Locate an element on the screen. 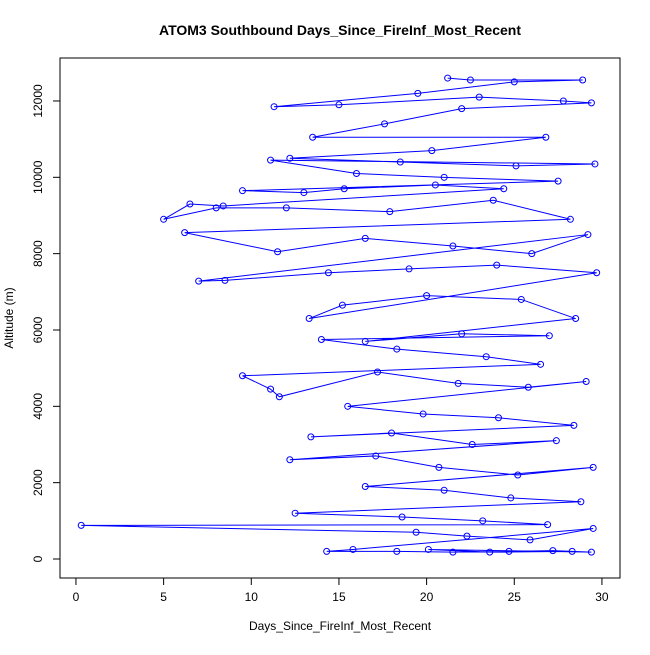 This screenshot has height=655, width=650. y-tick-label: 12000 is located at coordinates (38, 101).